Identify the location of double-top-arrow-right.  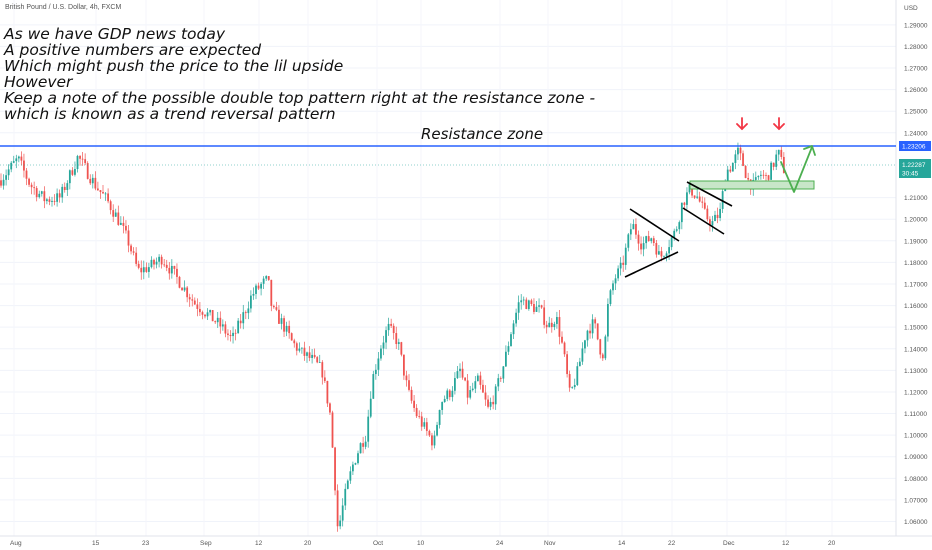
(779, 124).